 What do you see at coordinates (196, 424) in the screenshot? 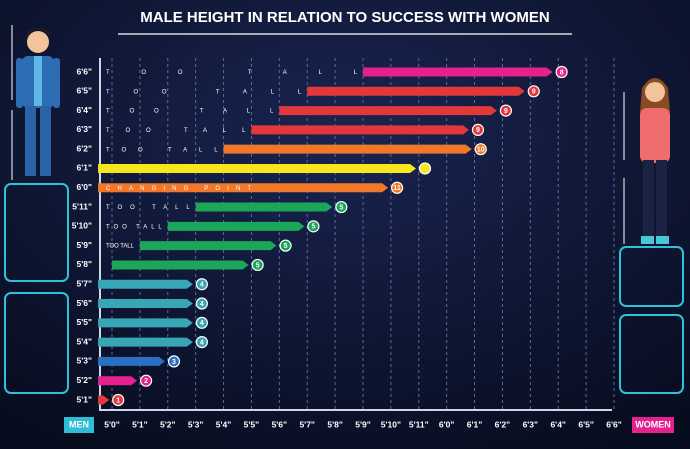
I see `x-tick-label: 5'3"` at bounding box center [196, 424].